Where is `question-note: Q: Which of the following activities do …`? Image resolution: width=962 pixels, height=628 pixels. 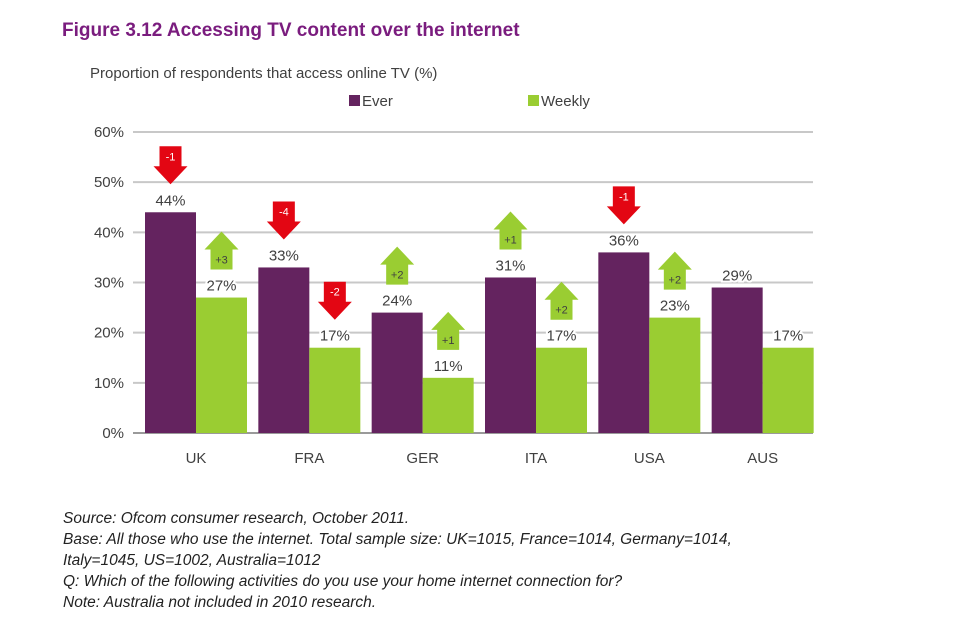 question-note: Q: Which of the following activities do … is located at coordinates (343, 581).